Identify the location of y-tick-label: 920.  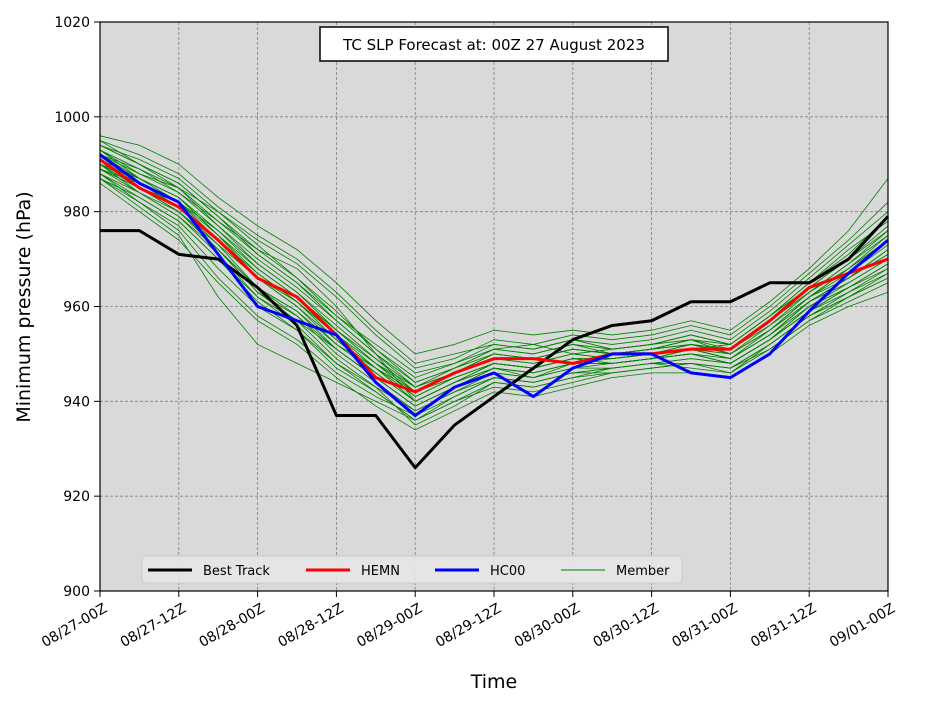
(76, 497).